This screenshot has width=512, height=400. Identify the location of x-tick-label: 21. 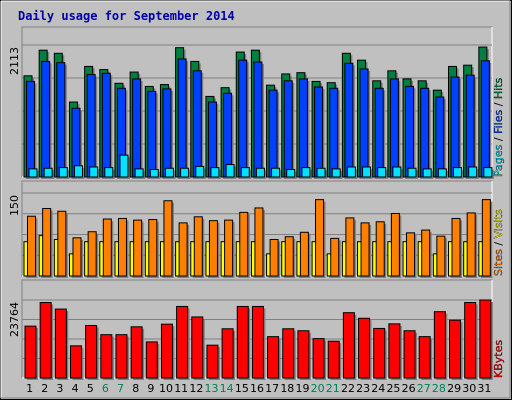
(333, 388).